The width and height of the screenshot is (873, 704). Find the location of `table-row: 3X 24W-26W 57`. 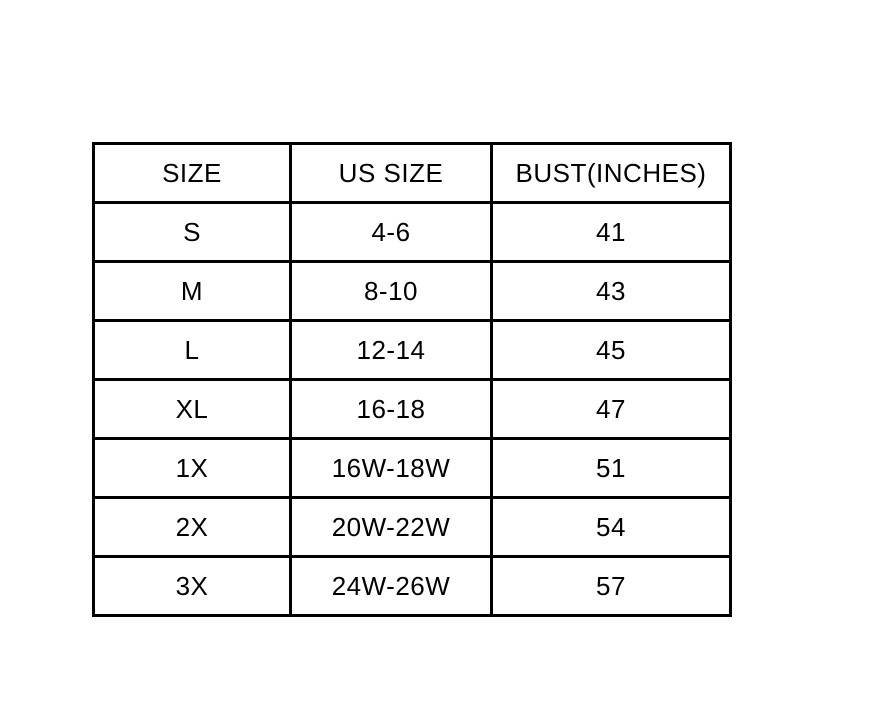

table-row: 3X 24W-26W 57 is located at coordinates (412, 586).